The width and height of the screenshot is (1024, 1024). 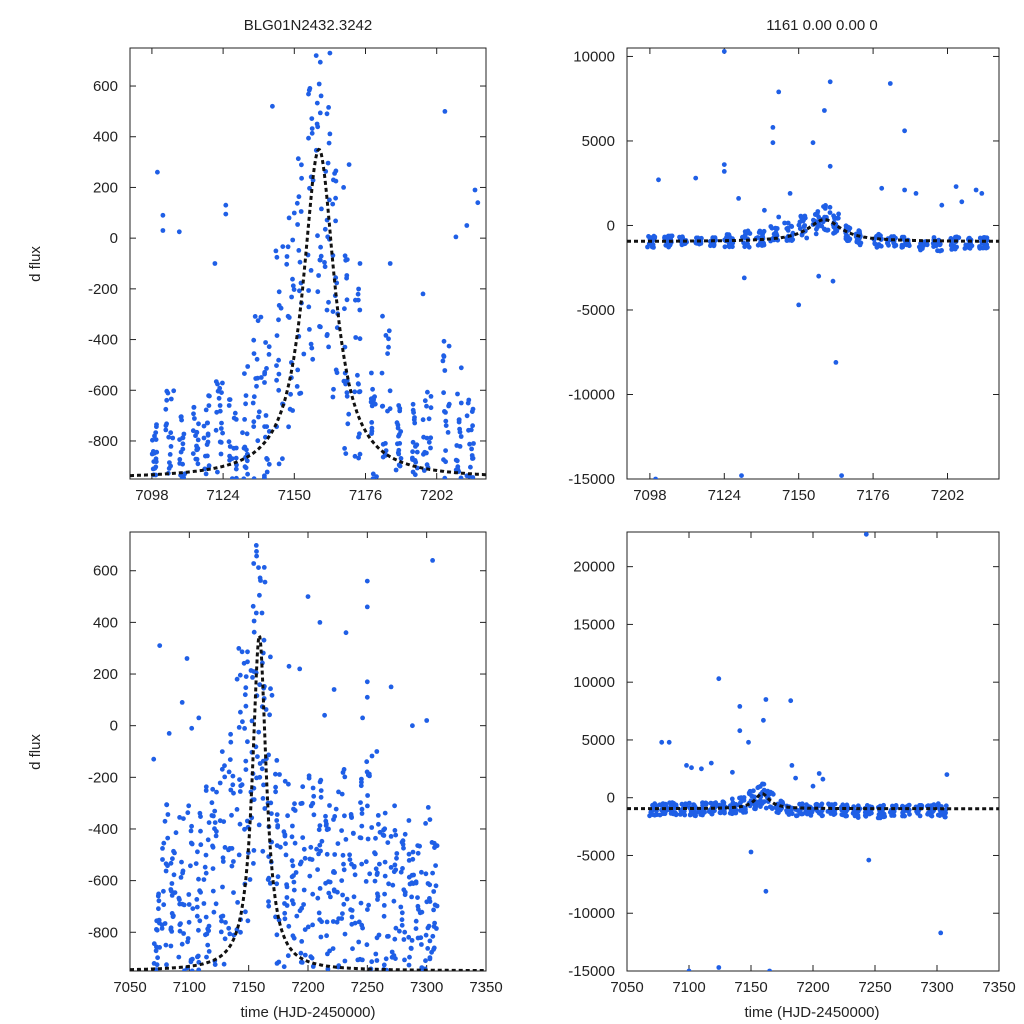 I want to click on x-tick-label: 7124, so click(x=724, y=495).